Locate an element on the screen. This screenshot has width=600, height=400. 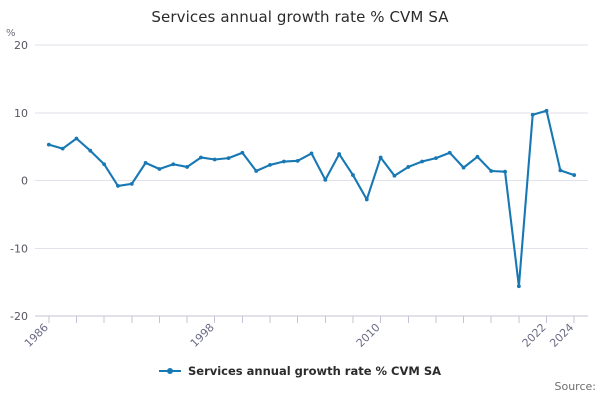
x-axis-tick-label: 2010 is located at coordinates (368, 335).